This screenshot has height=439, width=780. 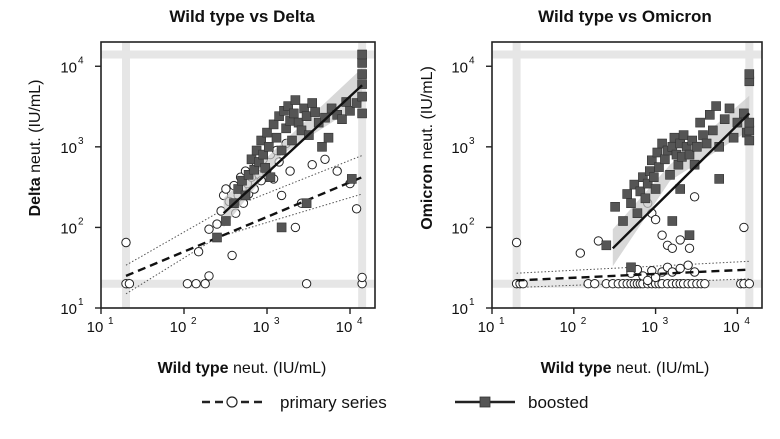 What do you see at coordinates (35, 148) in the screenshot?
I see `y-axis-label: Delta neut. (IU/mL)` at bounding box center [35, 148].